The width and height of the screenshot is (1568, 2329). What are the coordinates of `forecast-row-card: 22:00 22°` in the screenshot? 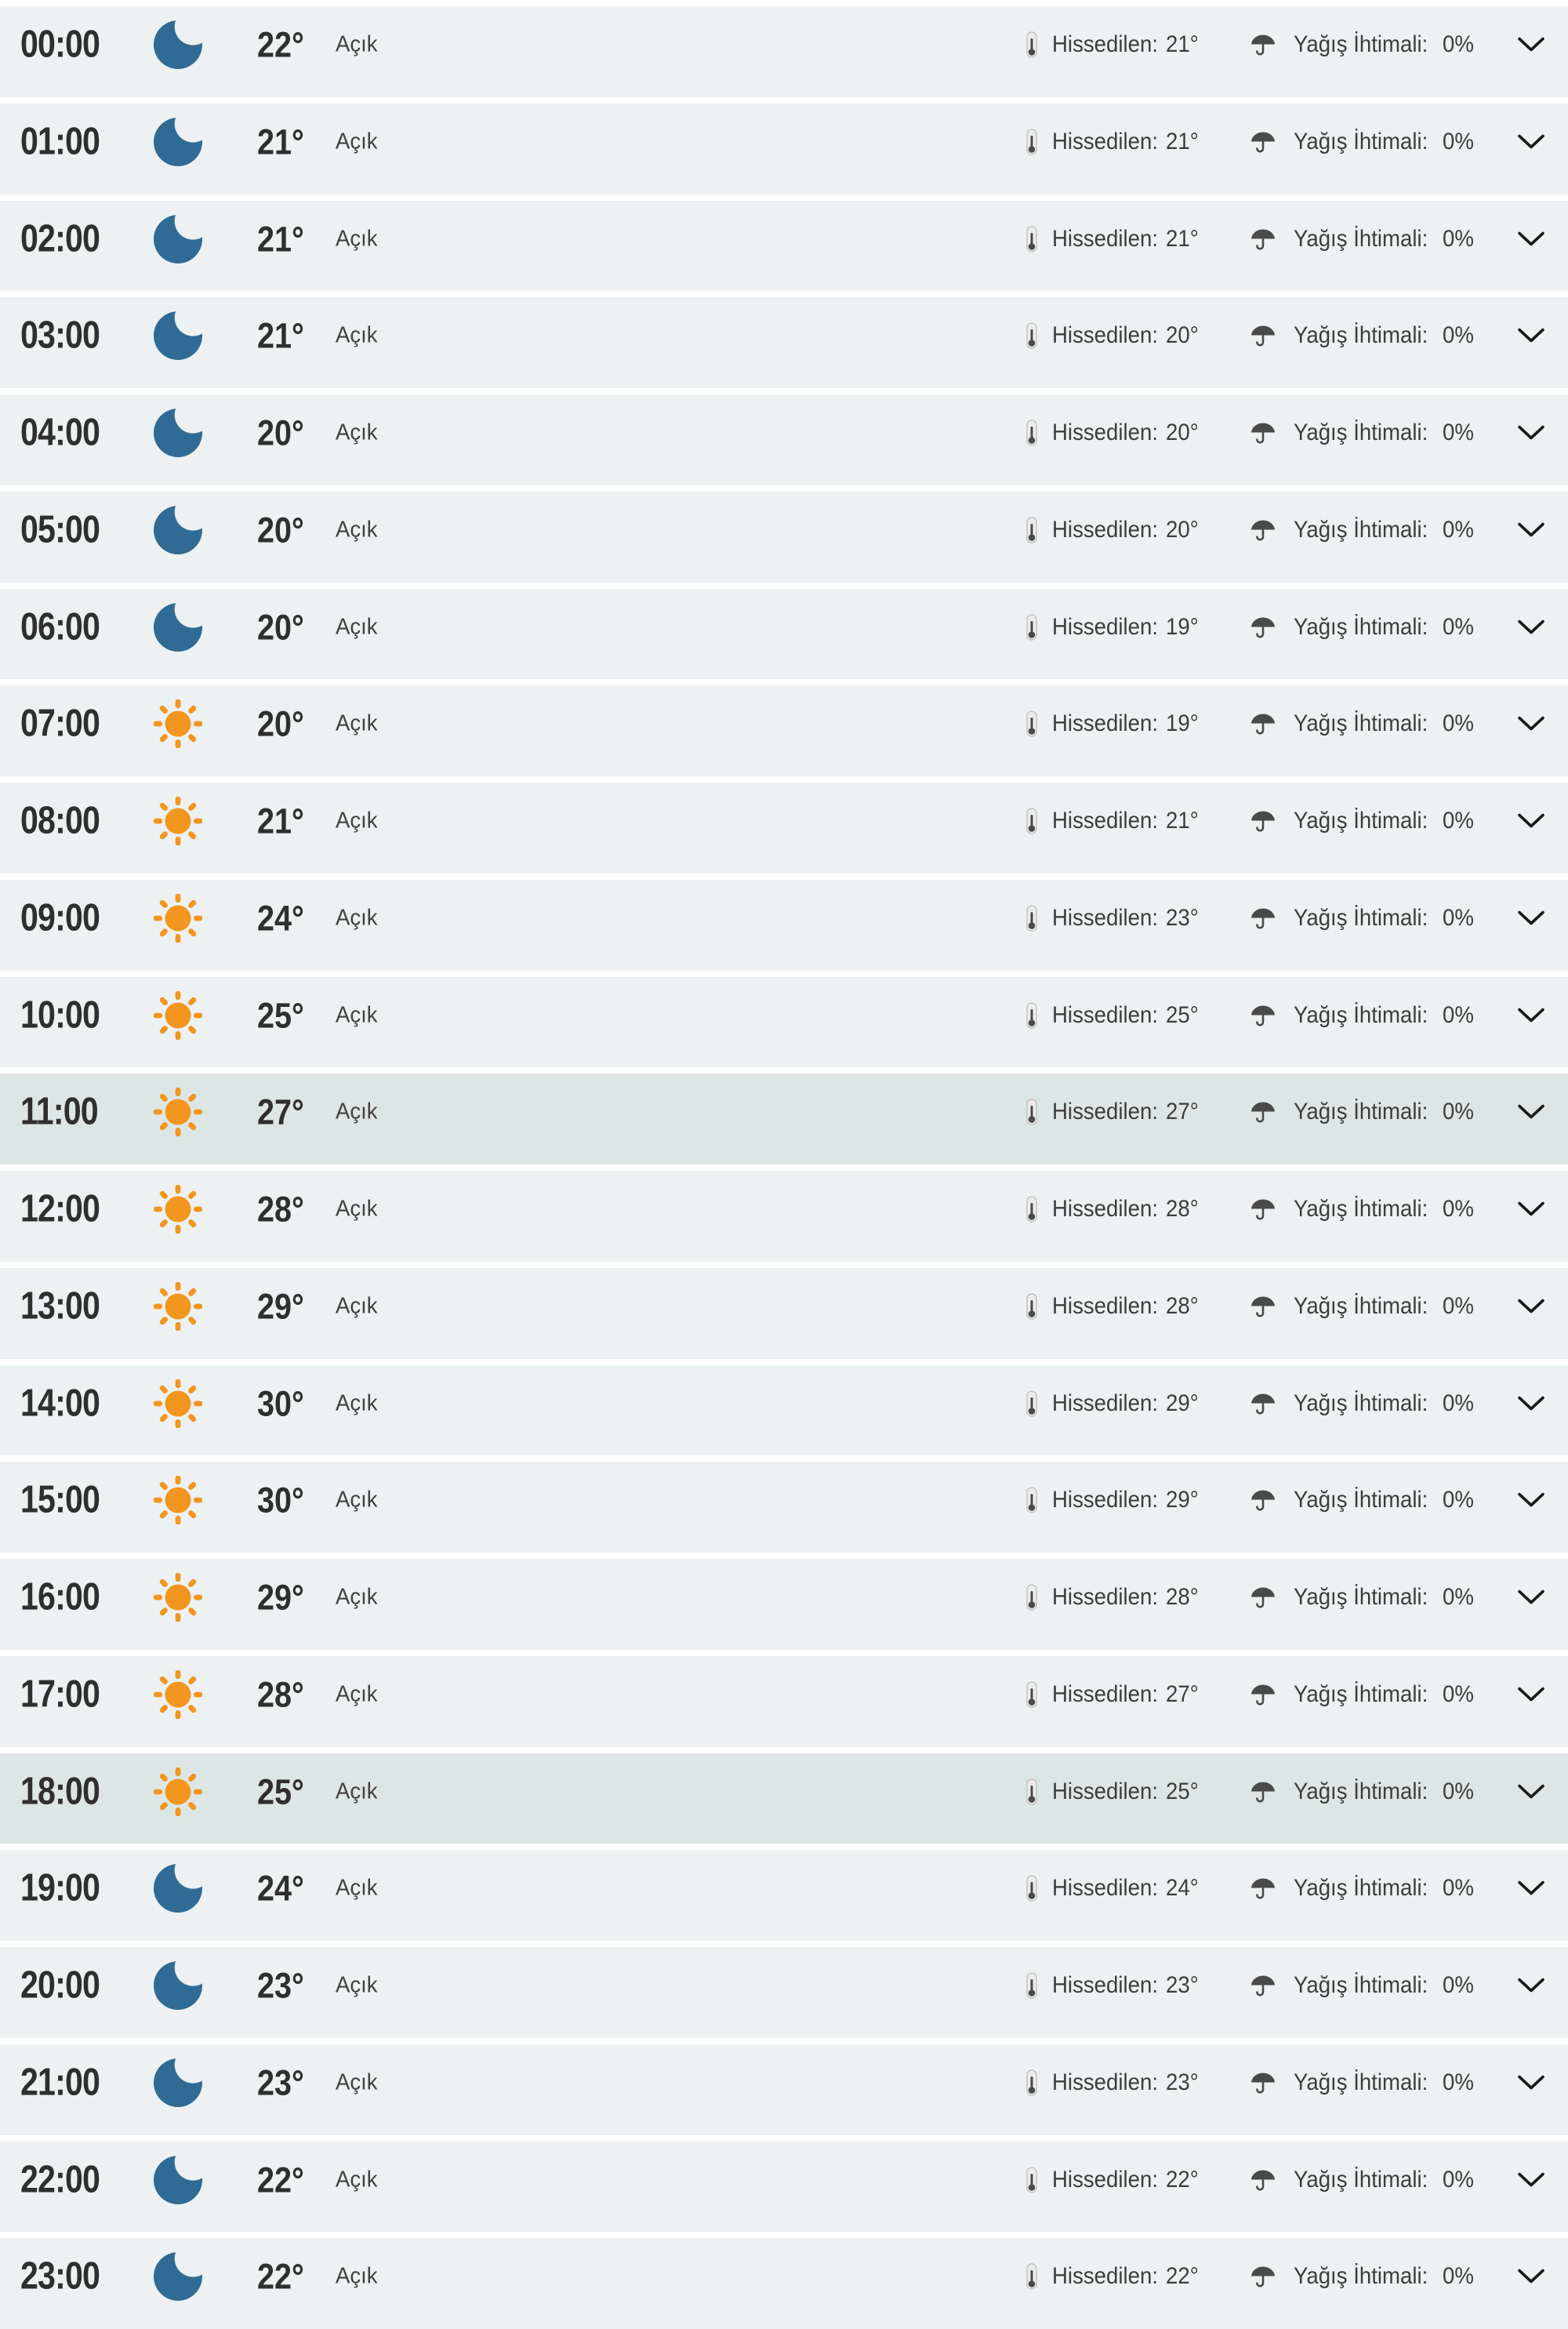 It's located at (784, 2187).